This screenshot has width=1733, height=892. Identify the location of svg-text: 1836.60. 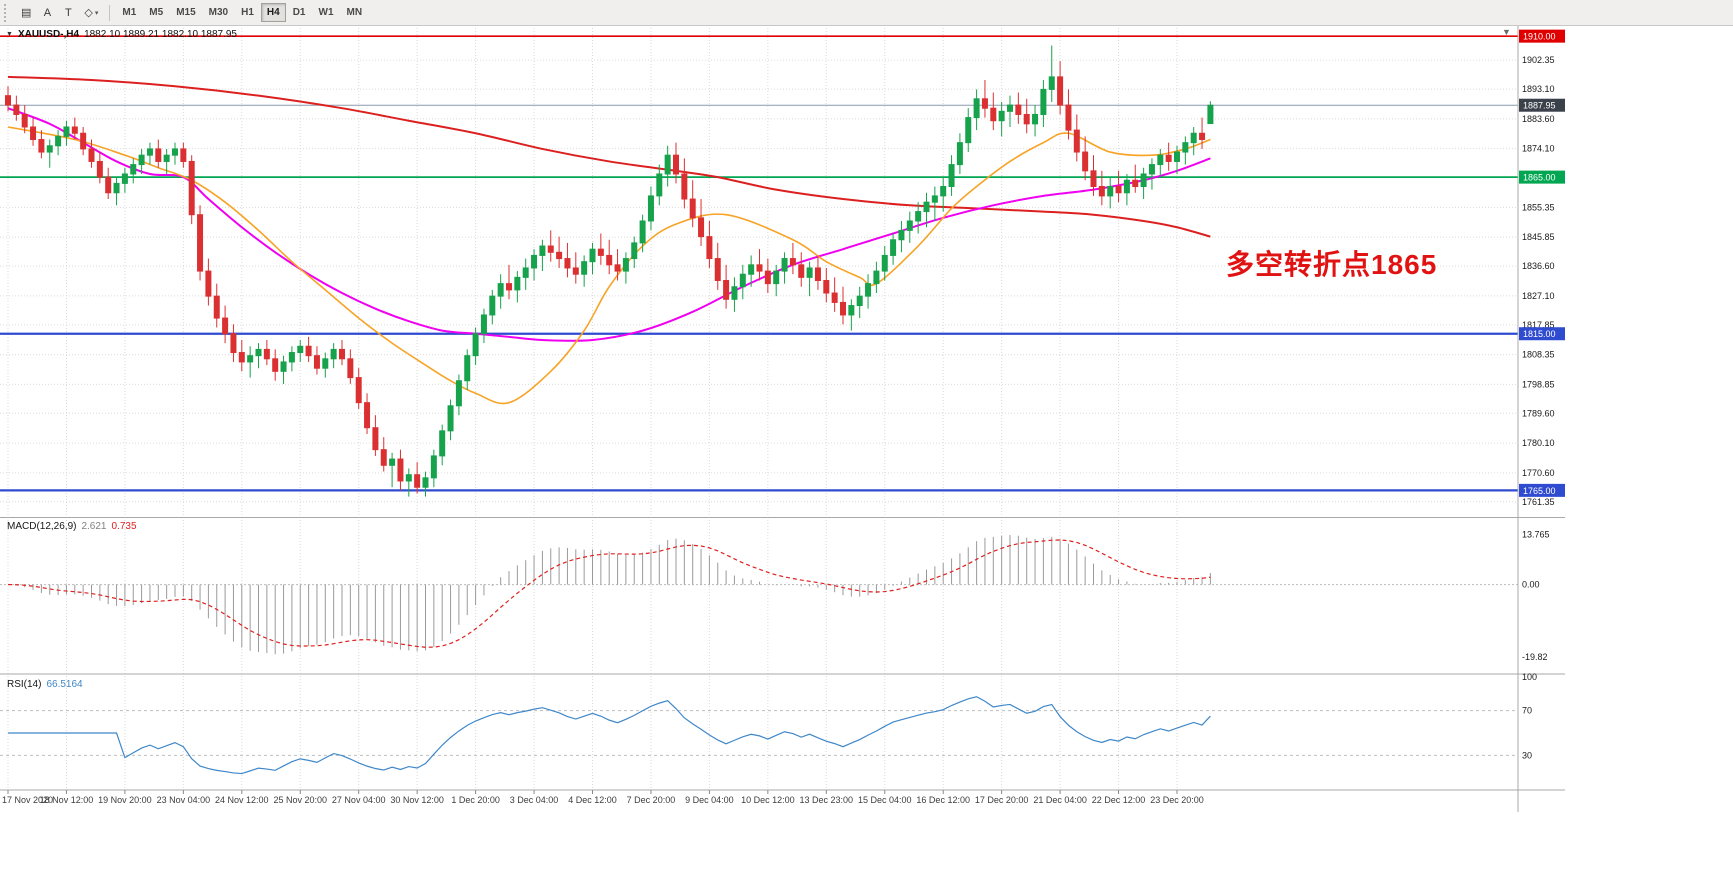
(1538, 266).